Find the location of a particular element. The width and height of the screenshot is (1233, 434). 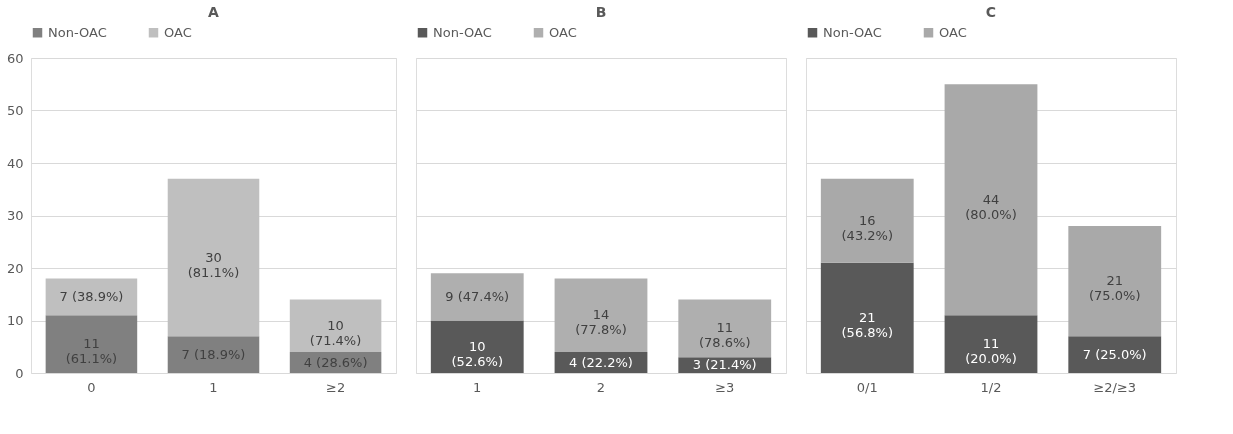

y-tick-label: 10 is located at coordinates (15, 320).